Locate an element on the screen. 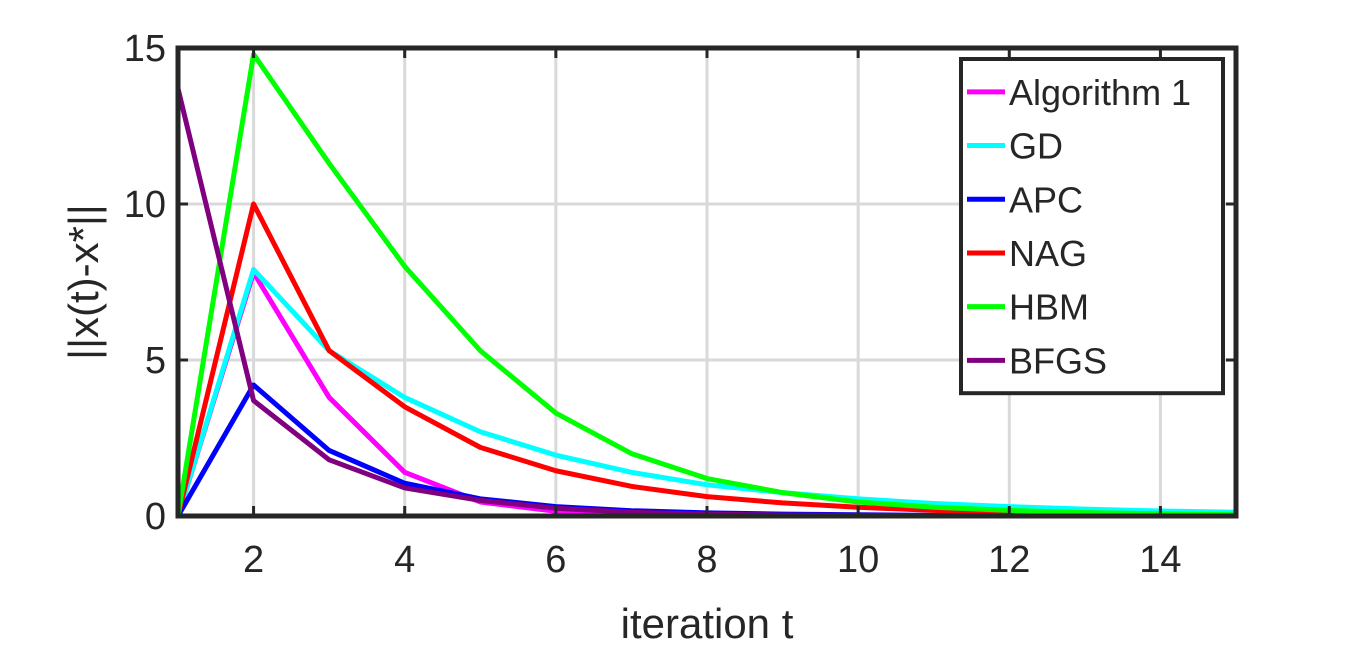 The width and height of the screenshot is (1366, 651). legend-label-bfgs: BFGS is located at coordinates (1058, 360).